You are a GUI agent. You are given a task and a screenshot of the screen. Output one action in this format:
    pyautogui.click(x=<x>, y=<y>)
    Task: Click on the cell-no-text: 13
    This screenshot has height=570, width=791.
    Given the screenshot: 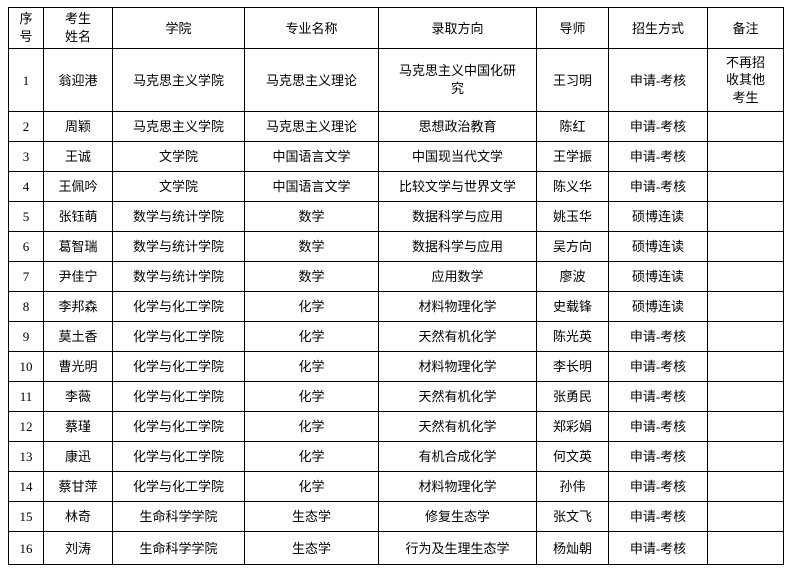 What is the action you would take?
    pyautogui.click(x=26, y=457)
    